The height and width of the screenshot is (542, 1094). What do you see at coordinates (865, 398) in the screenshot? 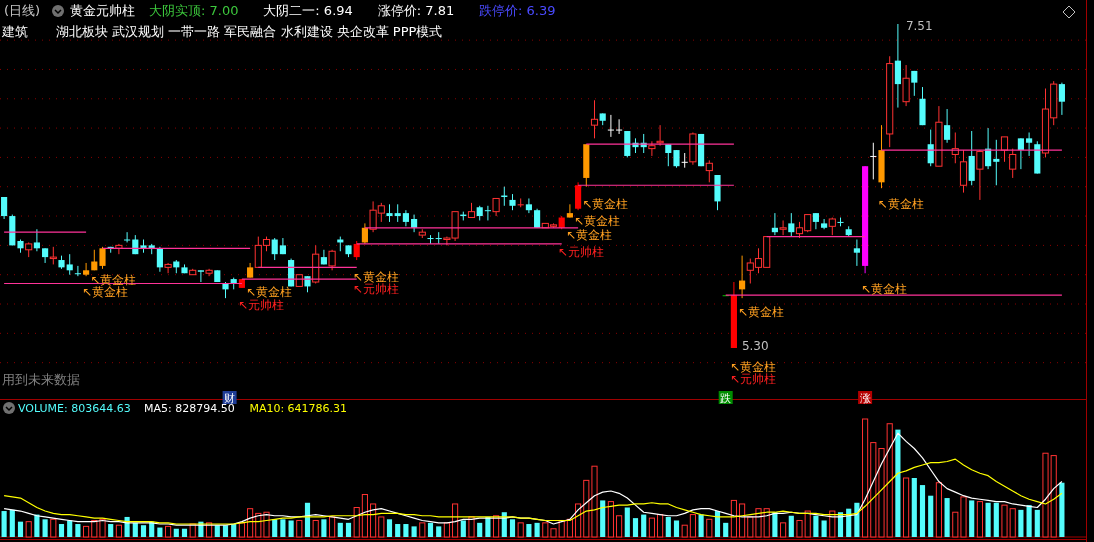
I see `text: 涨` at bounding box center [865, 398].